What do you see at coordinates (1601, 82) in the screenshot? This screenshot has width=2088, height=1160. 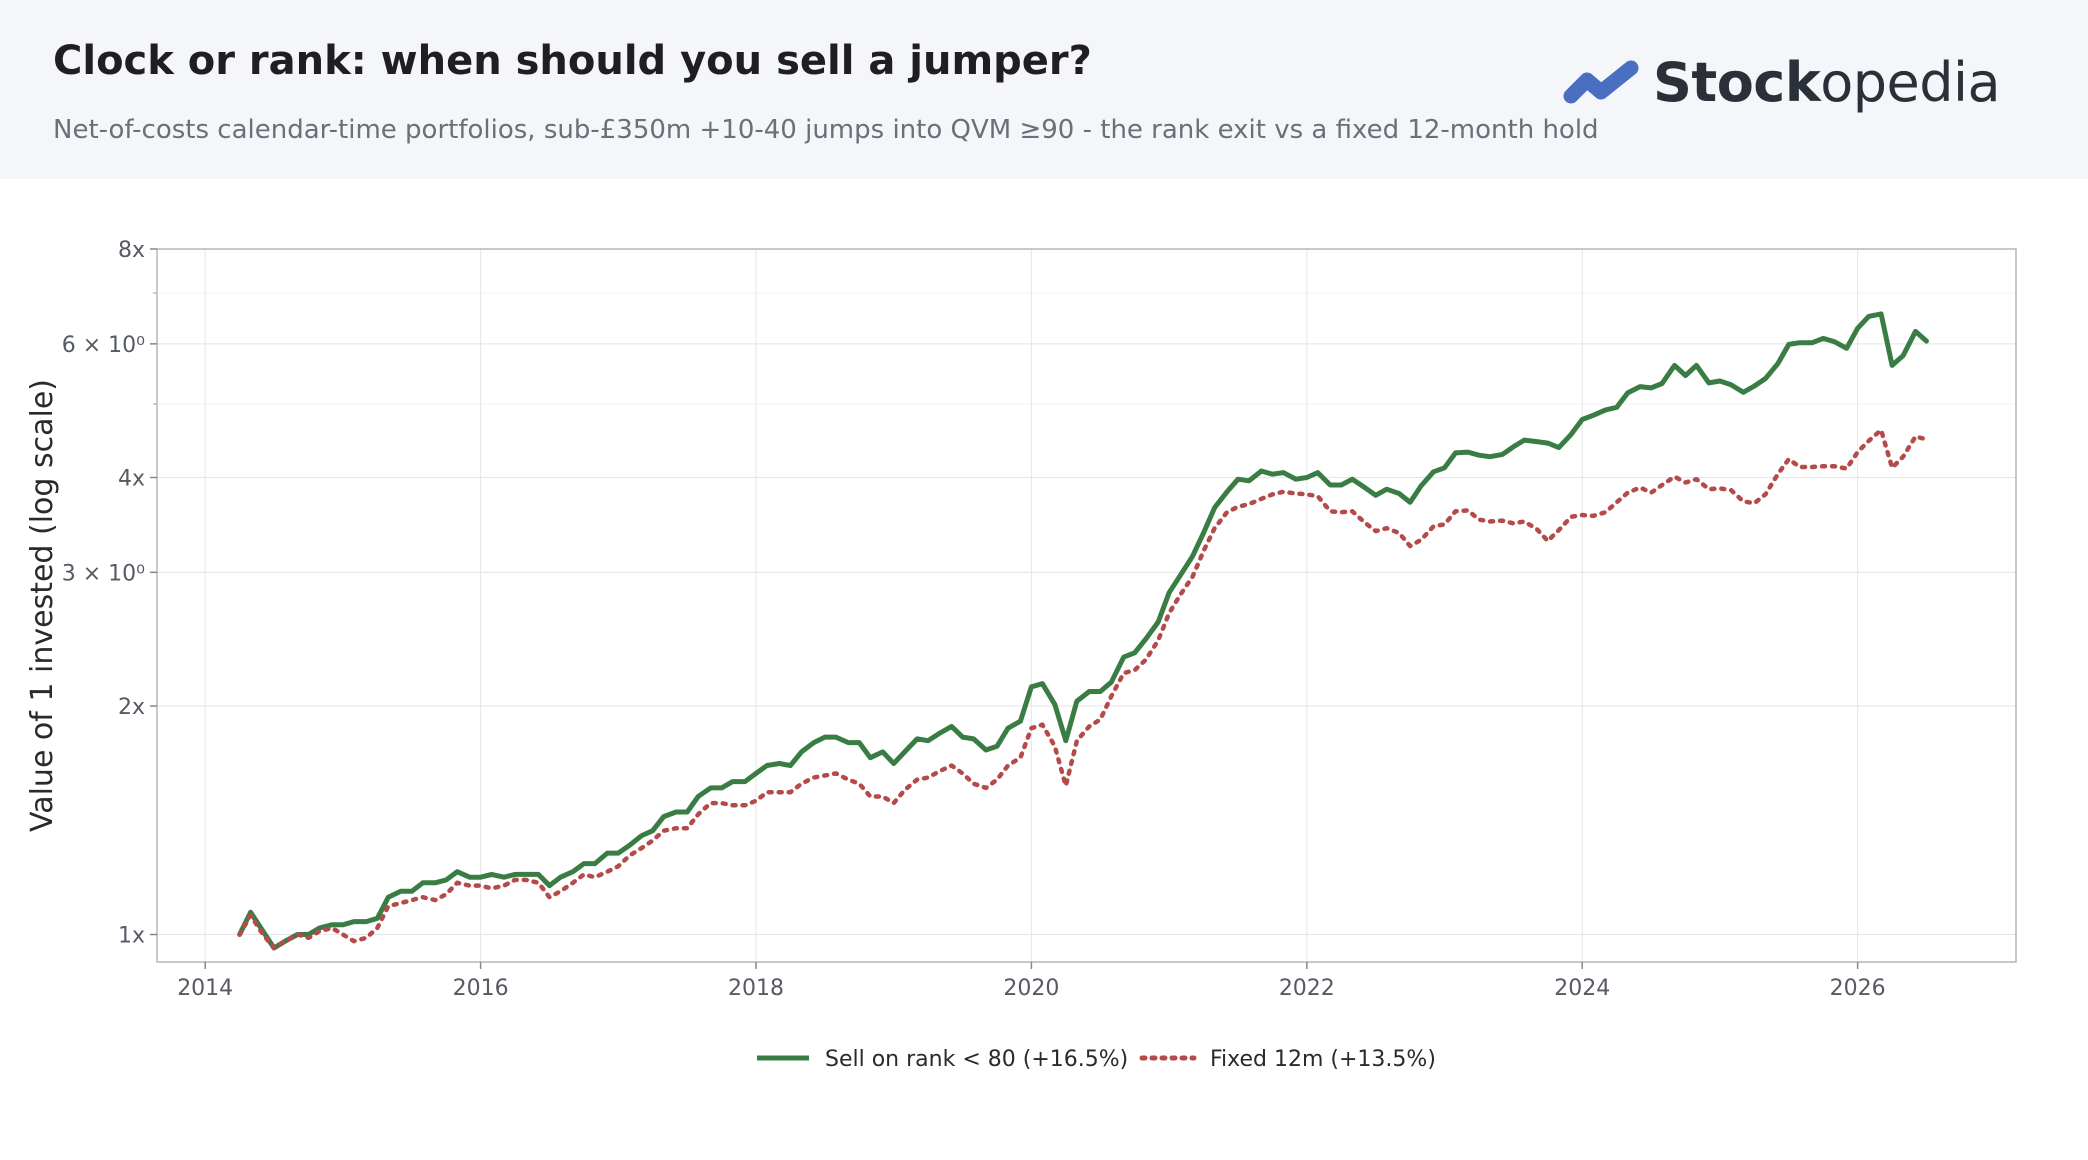 I see `stockopedia-wave-icon` at bounding box center [1601, 82].